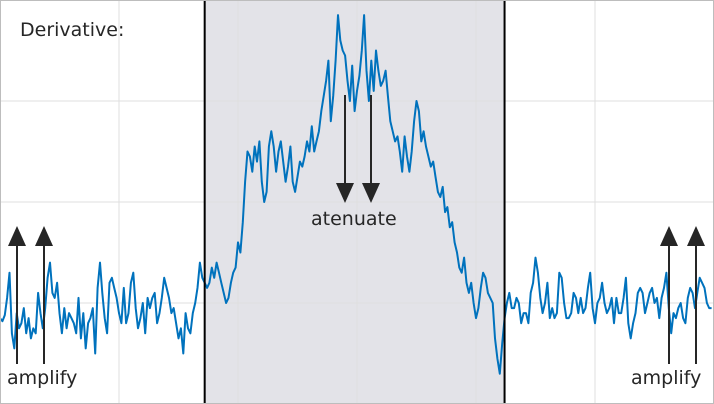 The image size is (714, 404). What do you see at coordinates (682, 295) in the screenshot?
I see `amplify-arrows-right` at bounding box center [682, 295].